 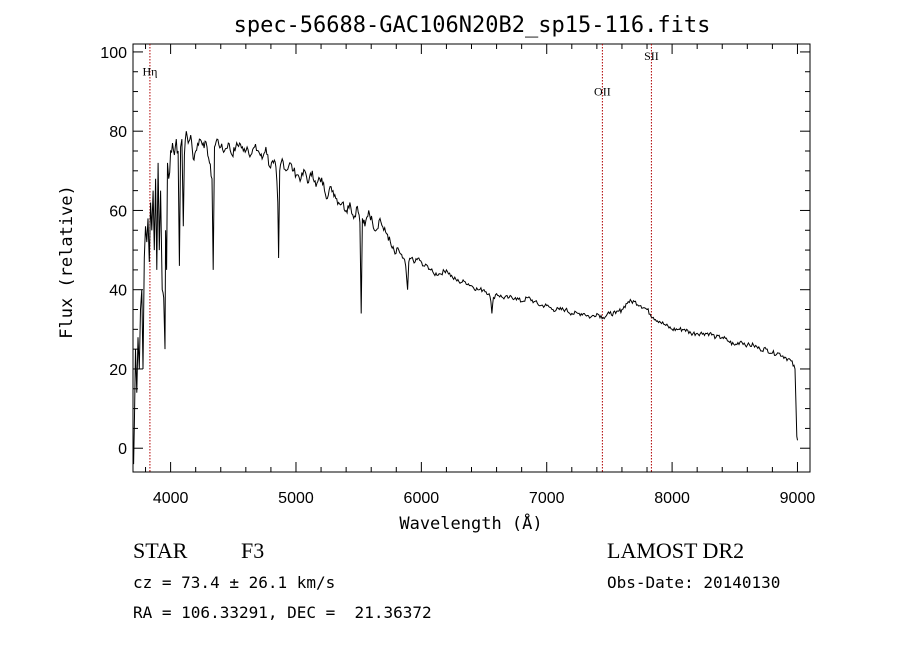 What do you see at coordinates (171, 498) in the screenshot?
I see `x-tick-label: 4000` at bounding box center [171, 498].